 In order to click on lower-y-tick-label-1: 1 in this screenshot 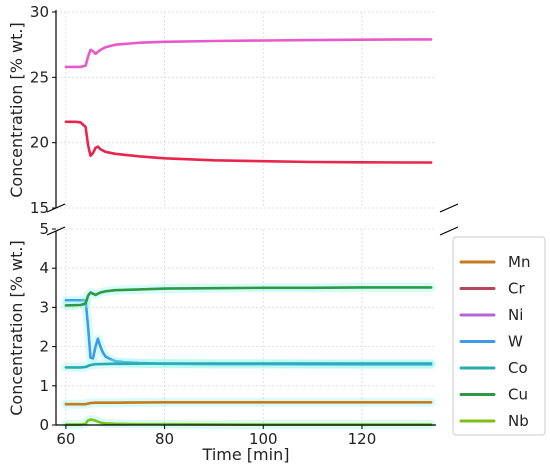, I will do `click(44, 386)`.